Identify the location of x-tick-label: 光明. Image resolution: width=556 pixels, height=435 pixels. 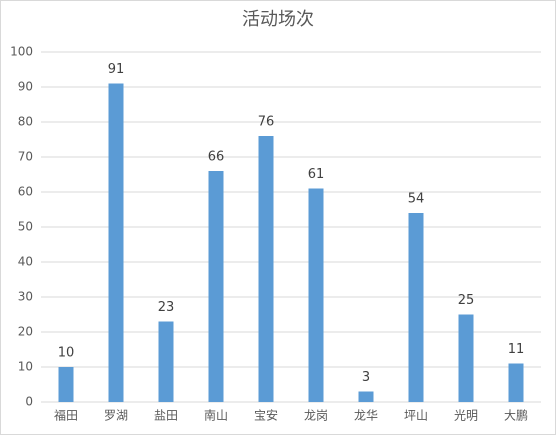
(466, 416).